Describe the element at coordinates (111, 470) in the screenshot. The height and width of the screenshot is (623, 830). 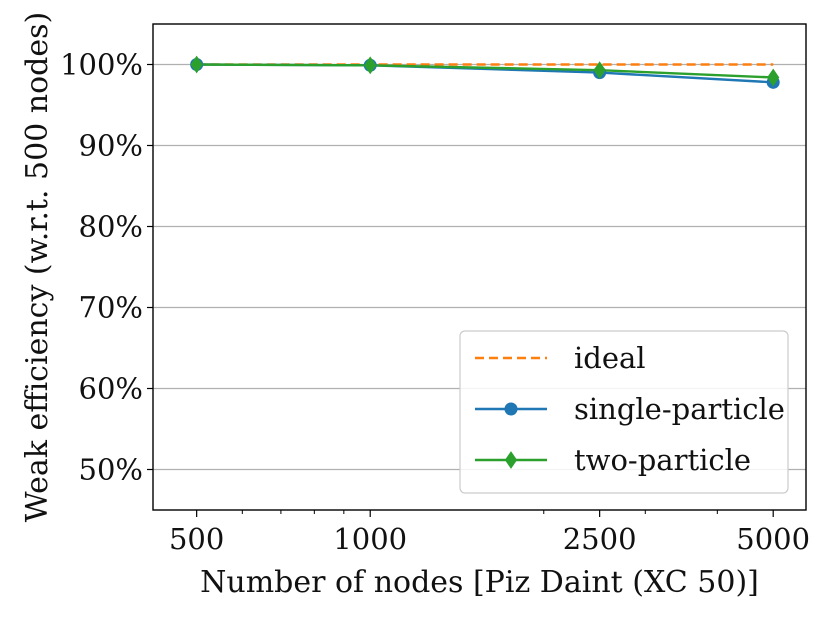
I see `y-tick-label: 50%` at that location.